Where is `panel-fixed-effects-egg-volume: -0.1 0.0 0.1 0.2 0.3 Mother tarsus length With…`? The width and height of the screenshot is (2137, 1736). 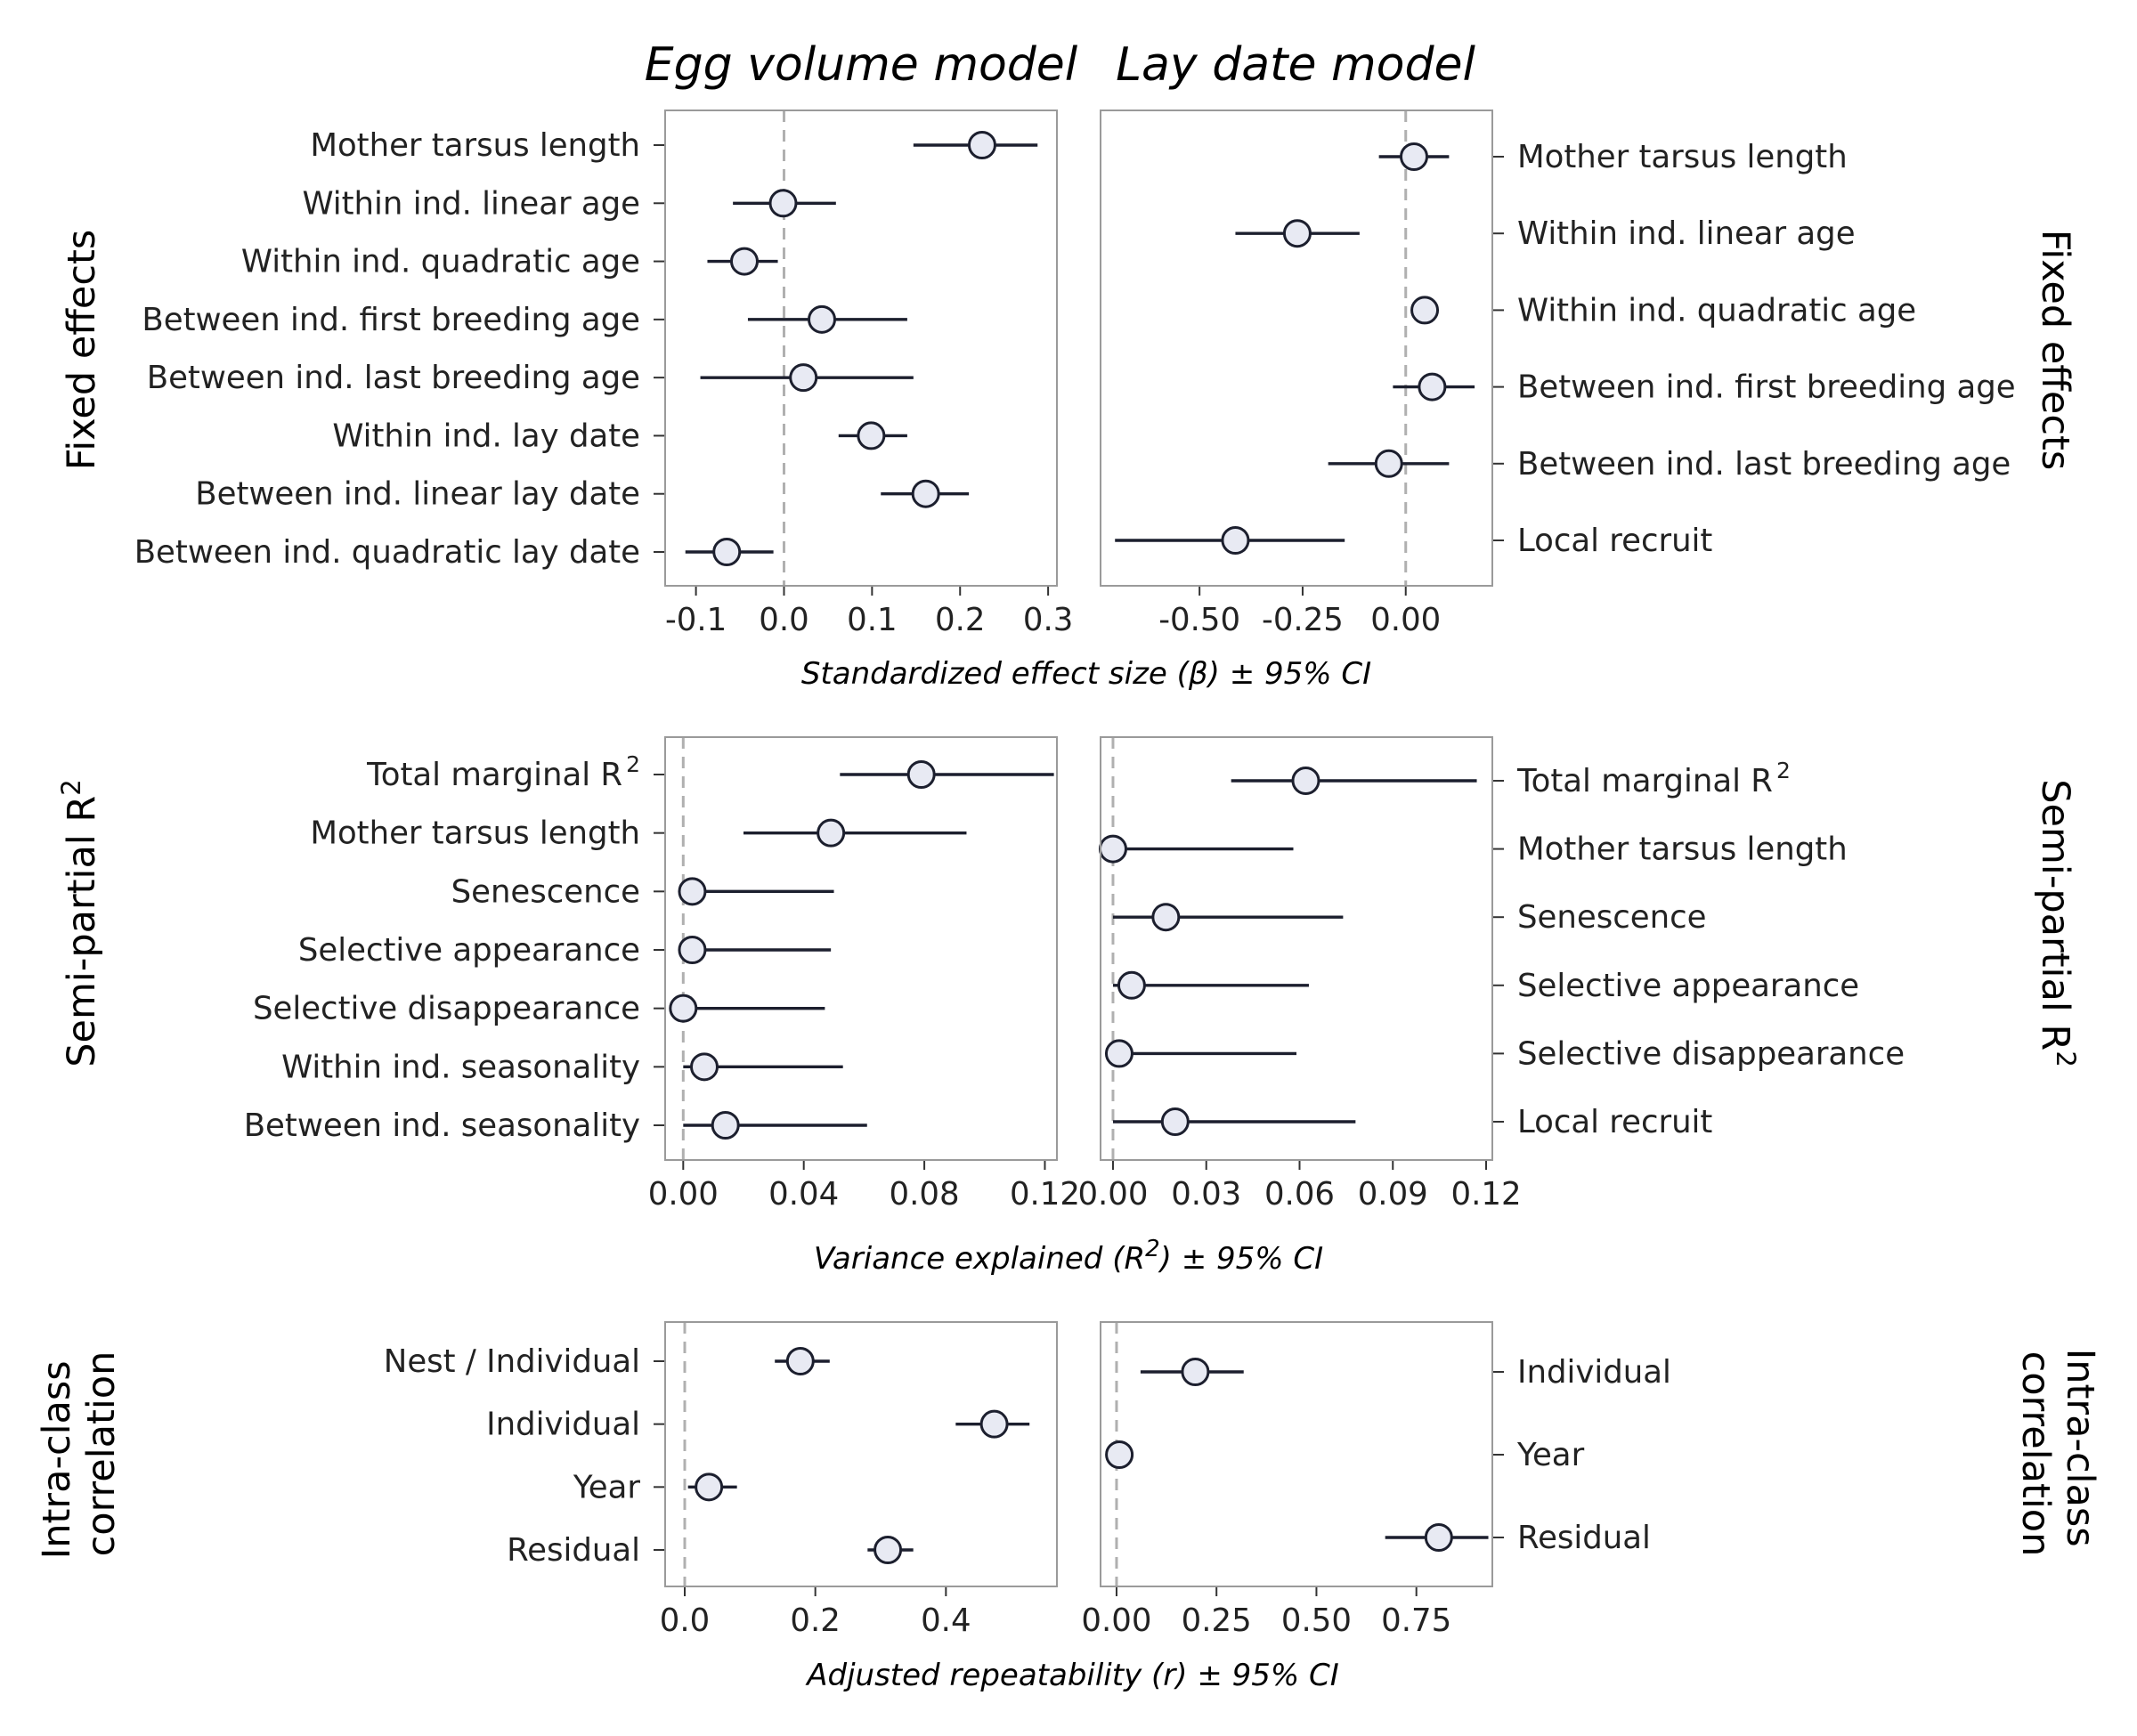
panel-fixed-effects-egg-volume: -0.1 0.0 0.1 0.2 0.3 Mother tarsus length With… is located at coordinates (603, 374).